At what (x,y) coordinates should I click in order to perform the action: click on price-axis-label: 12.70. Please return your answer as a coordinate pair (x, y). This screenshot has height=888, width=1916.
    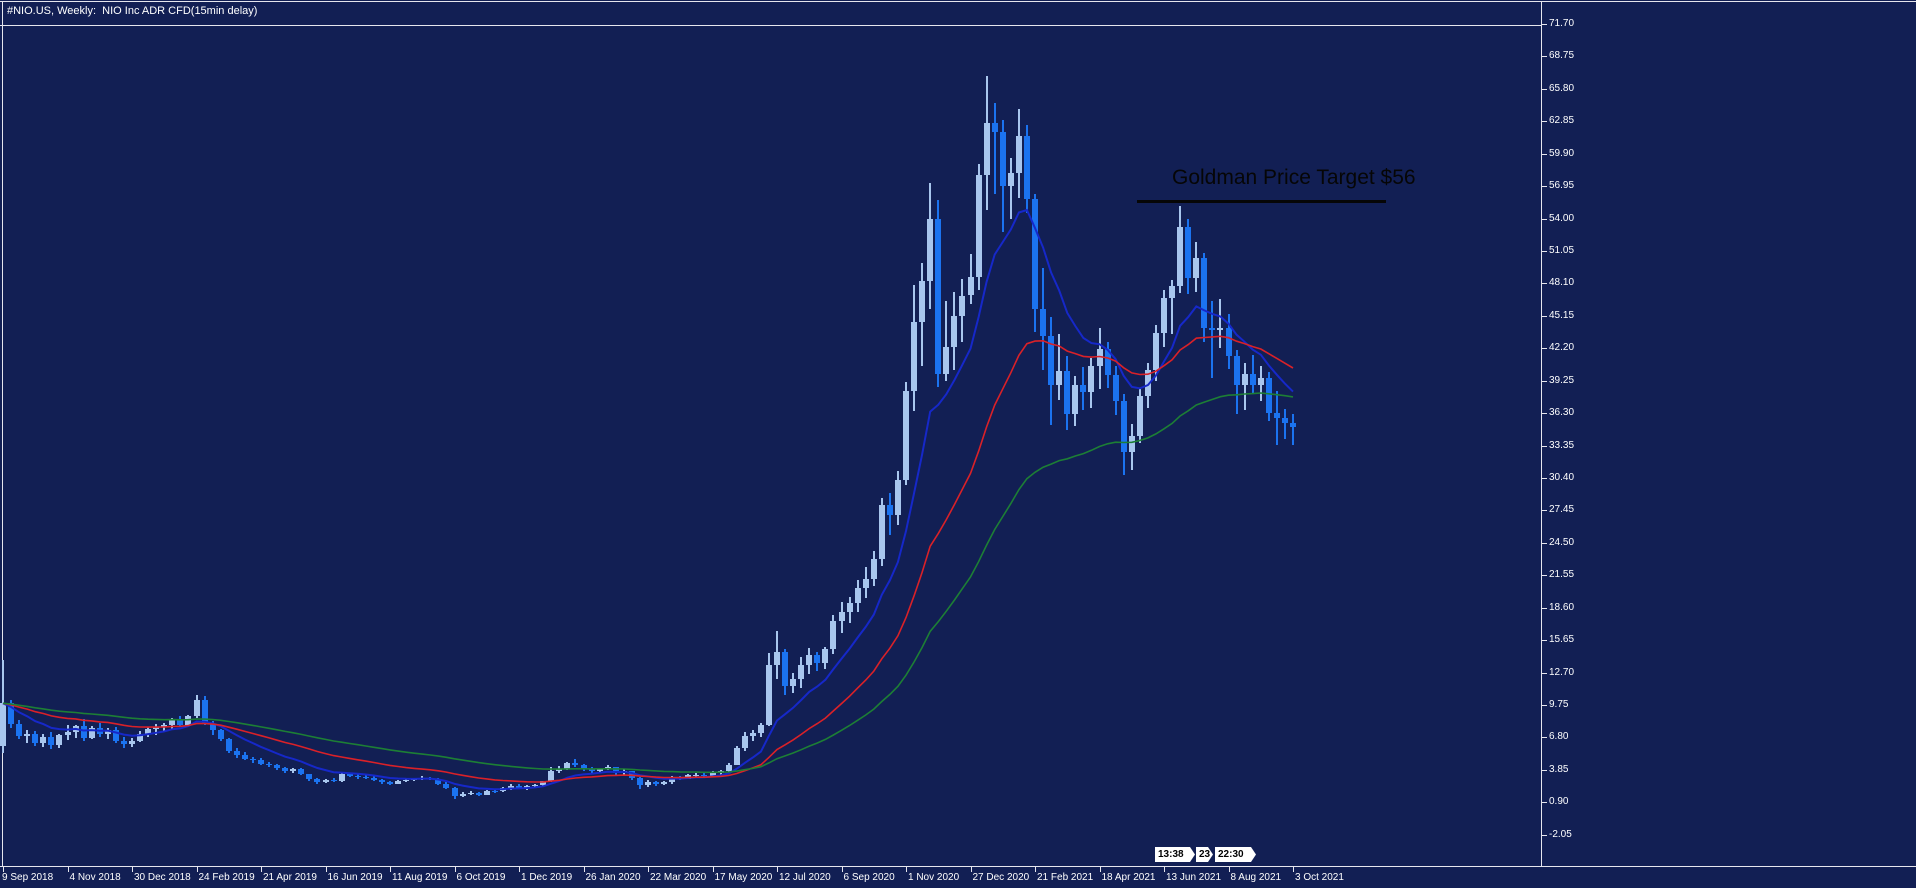
    Looking at the image, I should click on (1562, 672).